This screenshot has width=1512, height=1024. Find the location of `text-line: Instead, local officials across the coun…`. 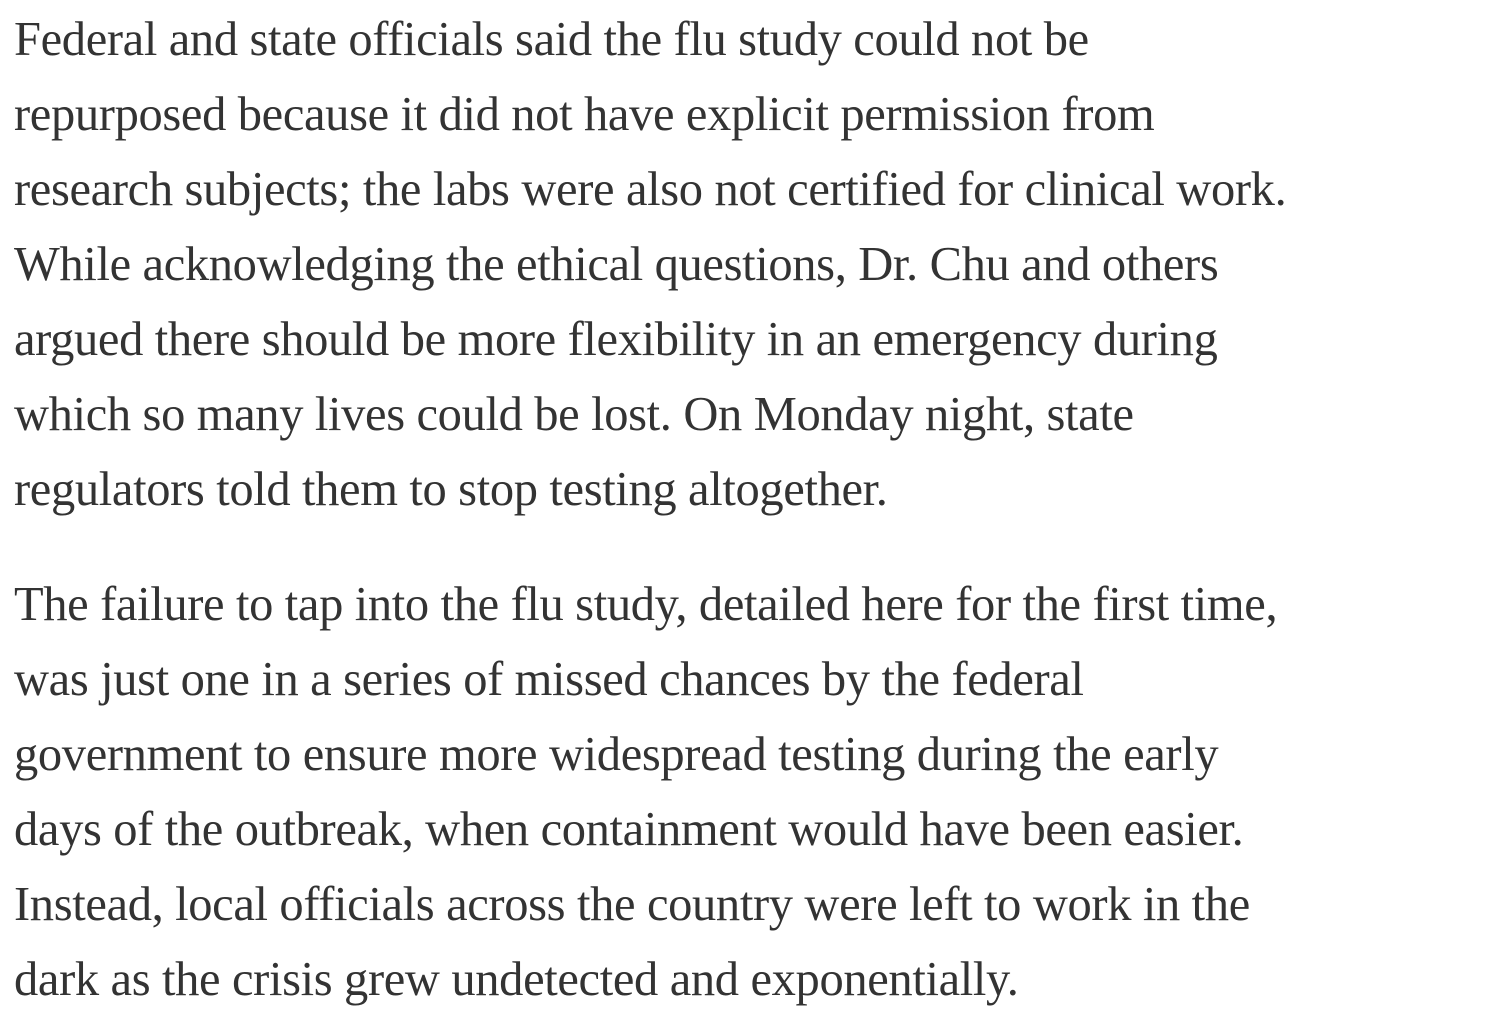

text-line: Instead, local officials across the coun… is located at coordinates (632, 904).